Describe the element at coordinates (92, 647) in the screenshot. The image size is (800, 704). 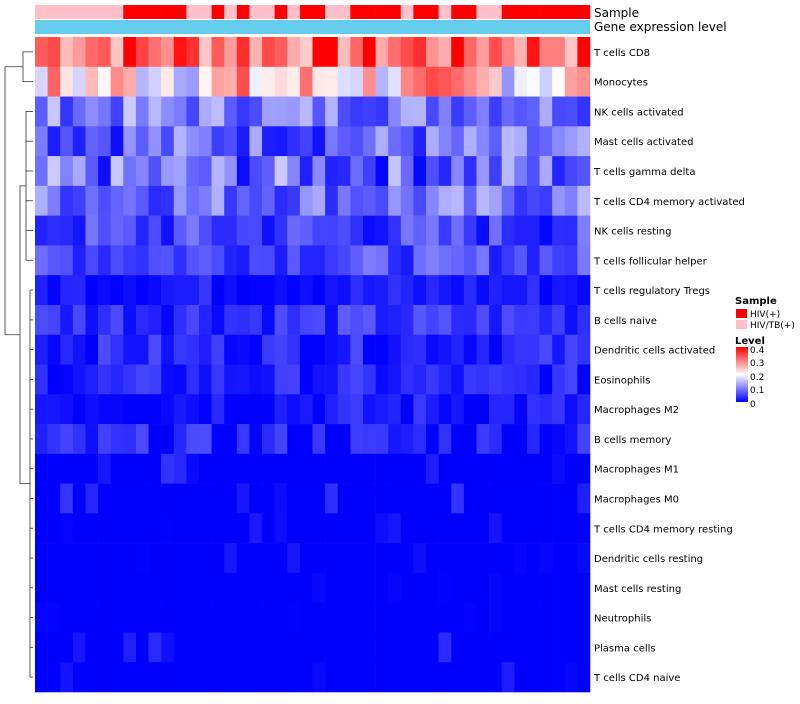
I see `cell-r21-c5` at that location.